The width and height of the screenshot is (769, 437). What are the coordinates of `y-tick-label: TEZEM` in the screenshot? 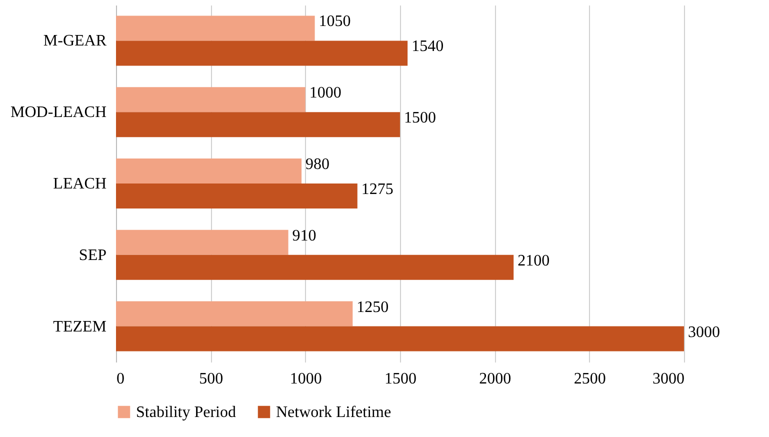 It's located at (79, 327).